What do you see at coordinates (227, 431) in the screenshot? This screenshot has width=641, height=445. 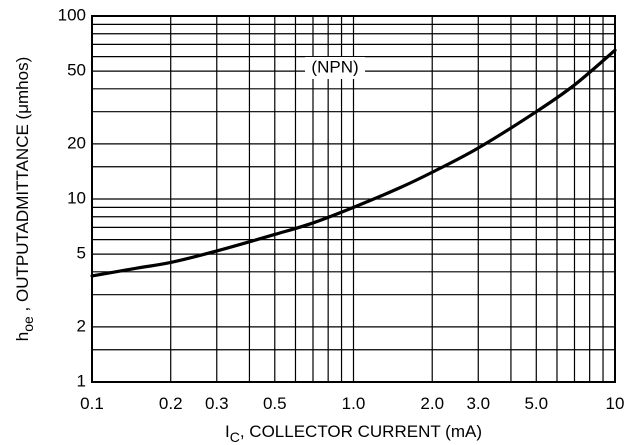 I see `x-axis-title-main: I` at bounding box center [227, 431].